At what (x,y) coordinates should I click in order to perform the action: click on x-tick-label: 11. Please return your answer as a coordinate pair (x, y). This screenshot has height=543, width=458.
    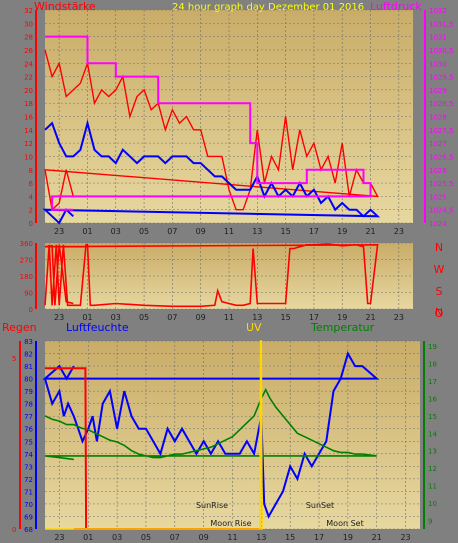
    Looking at the image, I should click on (232, 537).